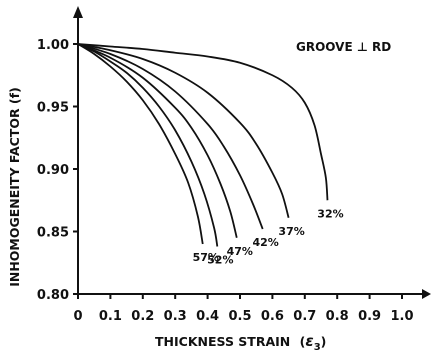 The image size is (432, 354). What do you see at coordinates (53, 170) in the screenshot?
I see `y-tick-label: 0.90` at bounding box center [53, 170].